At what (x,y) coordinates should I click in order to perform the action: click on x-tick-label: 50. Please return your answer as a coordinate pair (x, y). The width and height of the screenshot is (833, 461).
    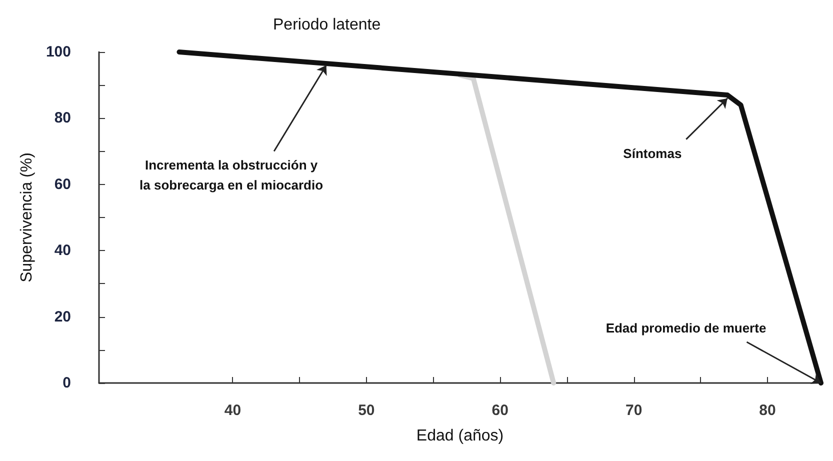
    Looking at the image, I should click on (366, 410).